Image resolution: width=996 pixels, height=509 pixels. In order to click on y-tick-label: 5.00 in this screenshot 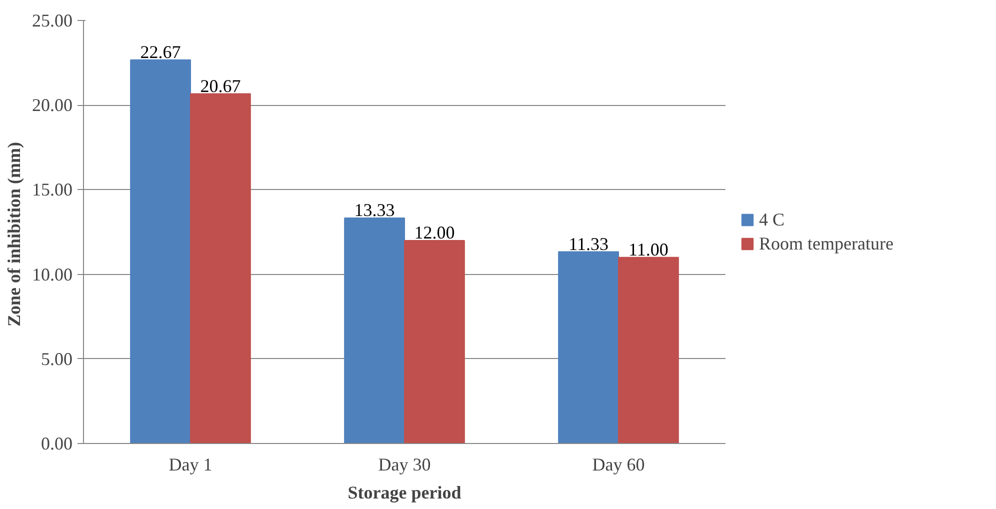, I will do `click(56, 358)`.